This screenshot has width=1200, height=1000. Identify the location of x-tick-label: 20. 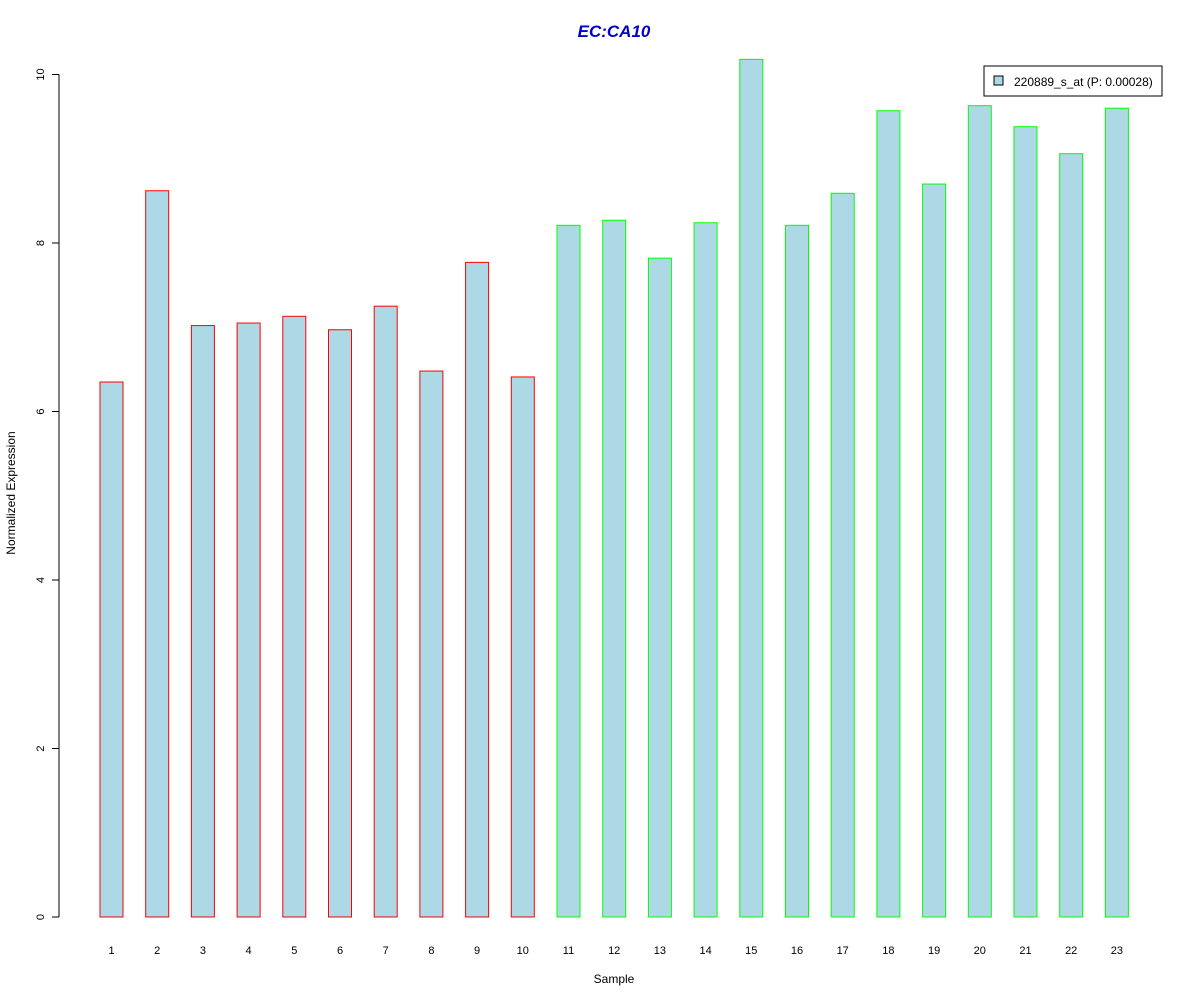
(980, 951).